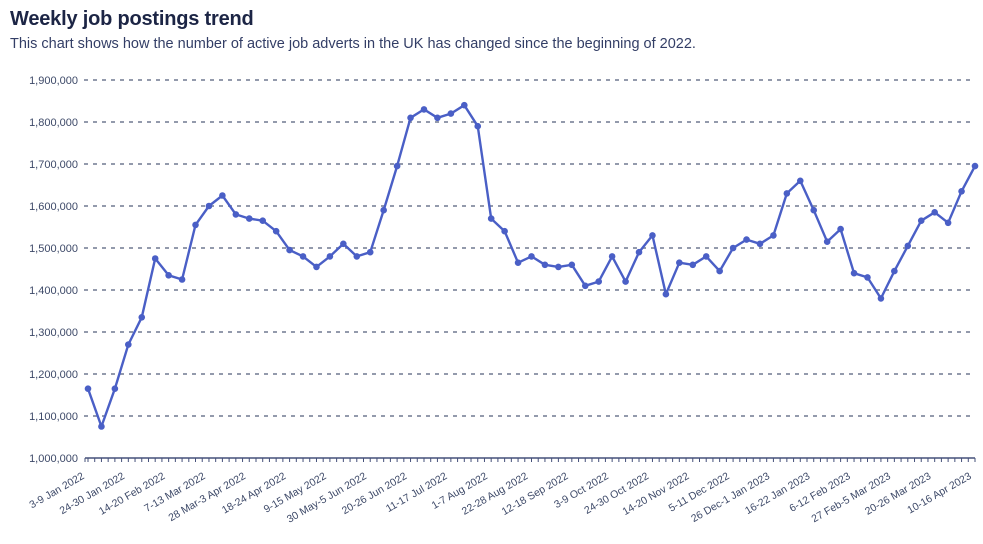 The height and width of the screenshot is (544, 983). Describe the element at coordinates (530, 459) in the screenshot. I see `x-axis` at that location.